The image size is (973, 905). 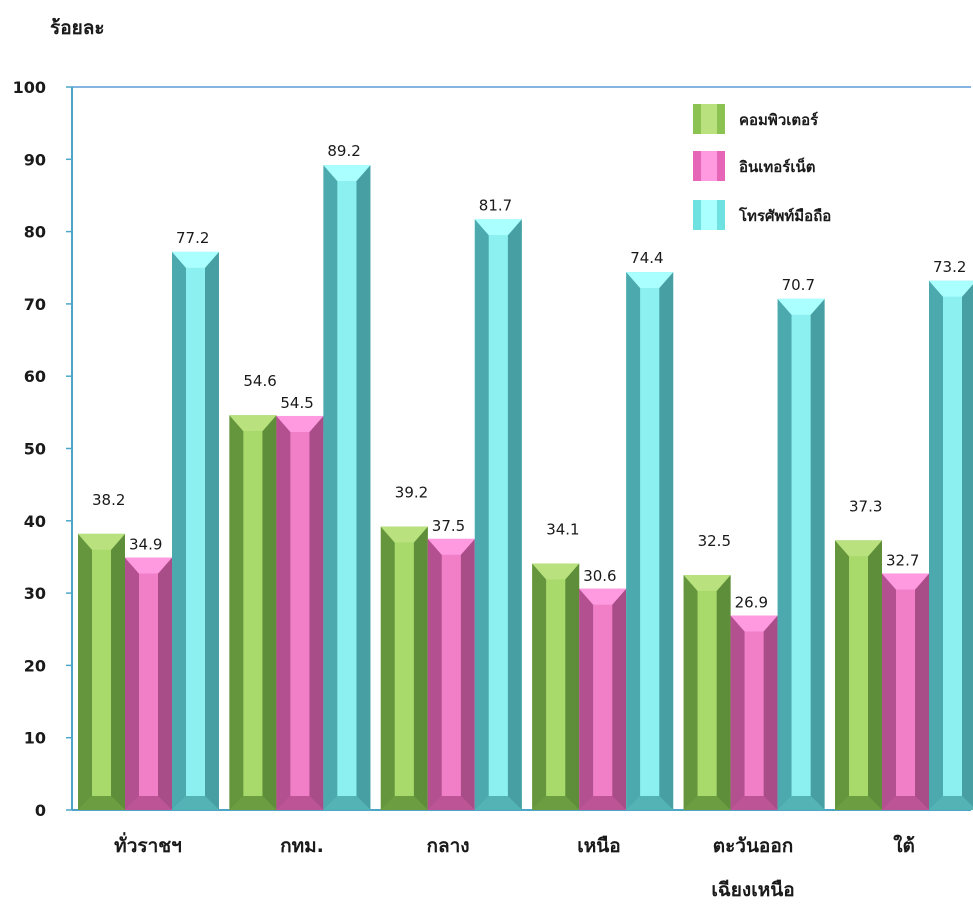 I want to click on value-label: 30.6, so click(x=599, y=576).